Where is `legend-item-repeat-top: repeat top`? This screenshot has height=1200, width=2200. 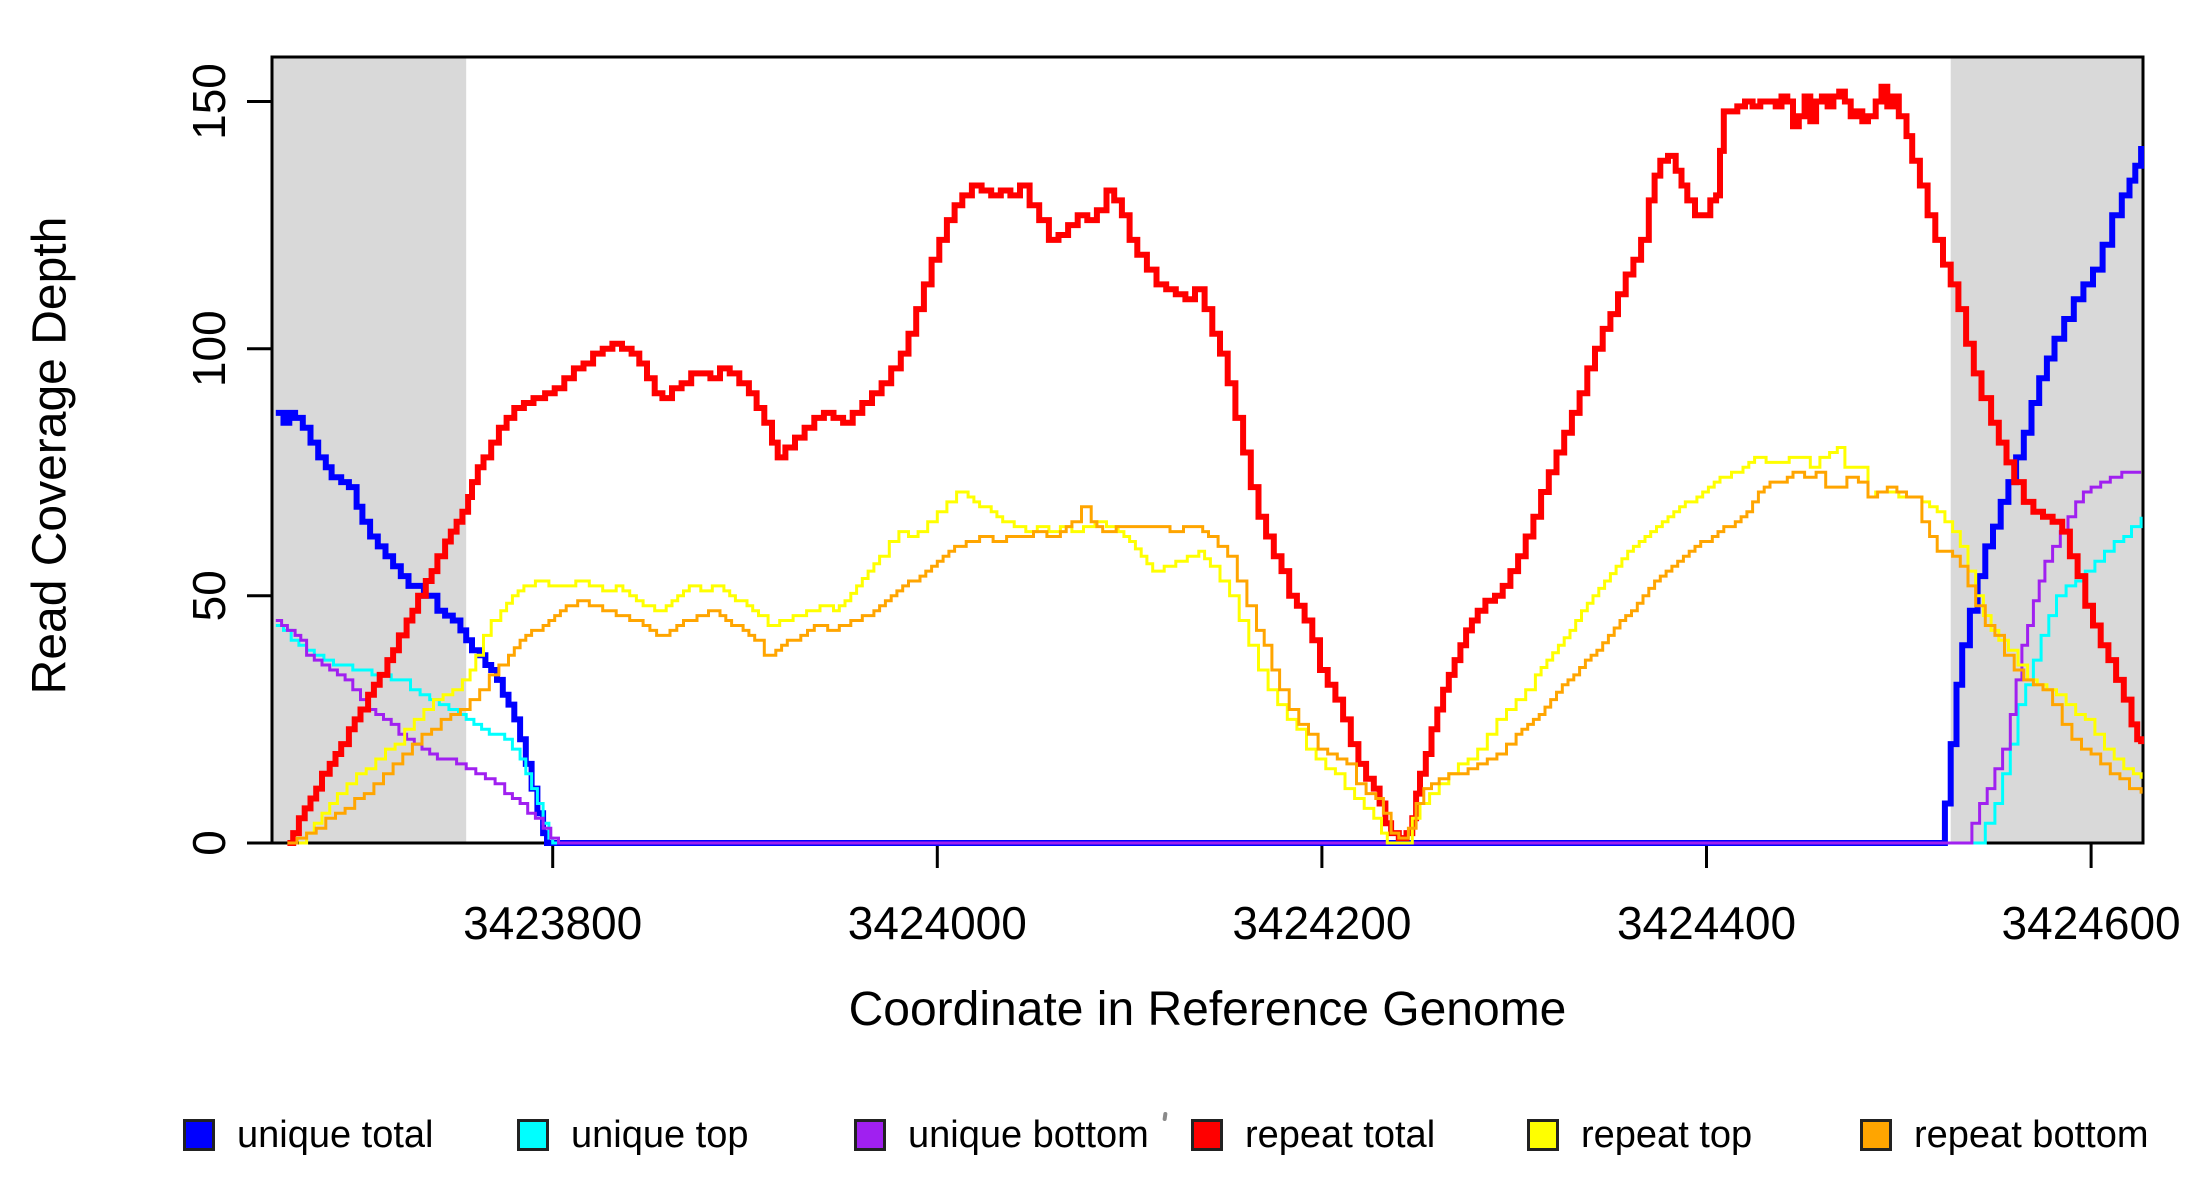
legend-item-repeat-top: repeat top is located at coordinates (1639, 1135).